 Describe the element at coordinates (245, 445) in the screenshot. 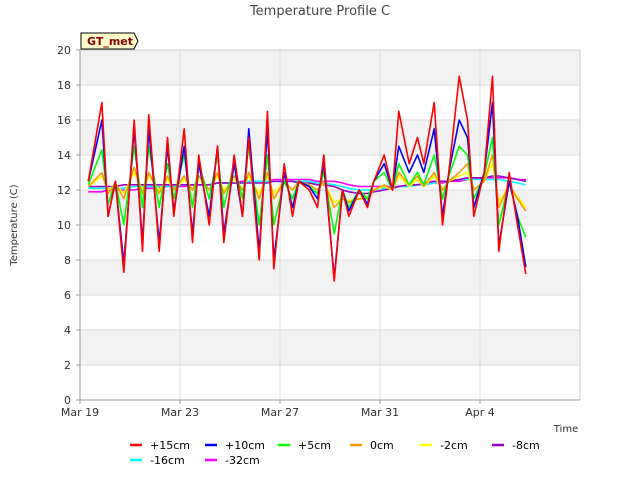

I see `legend-label: +10cm` at that location.